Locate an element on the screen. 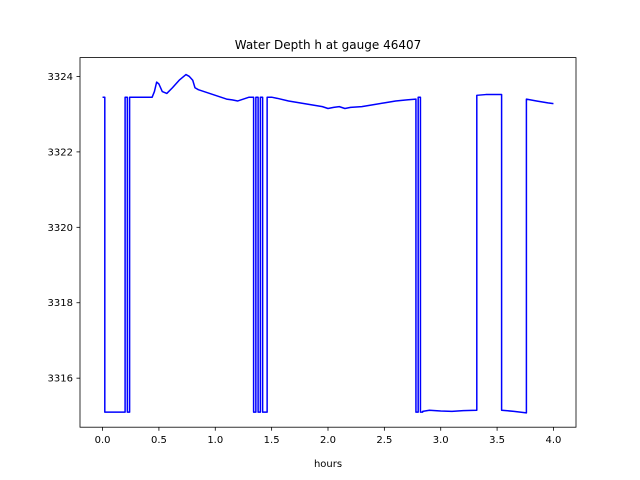 Image resolution: width=640 pixels, height=480 pixels. x-tick-label: 3.5 is located at coordinates (497, 440).